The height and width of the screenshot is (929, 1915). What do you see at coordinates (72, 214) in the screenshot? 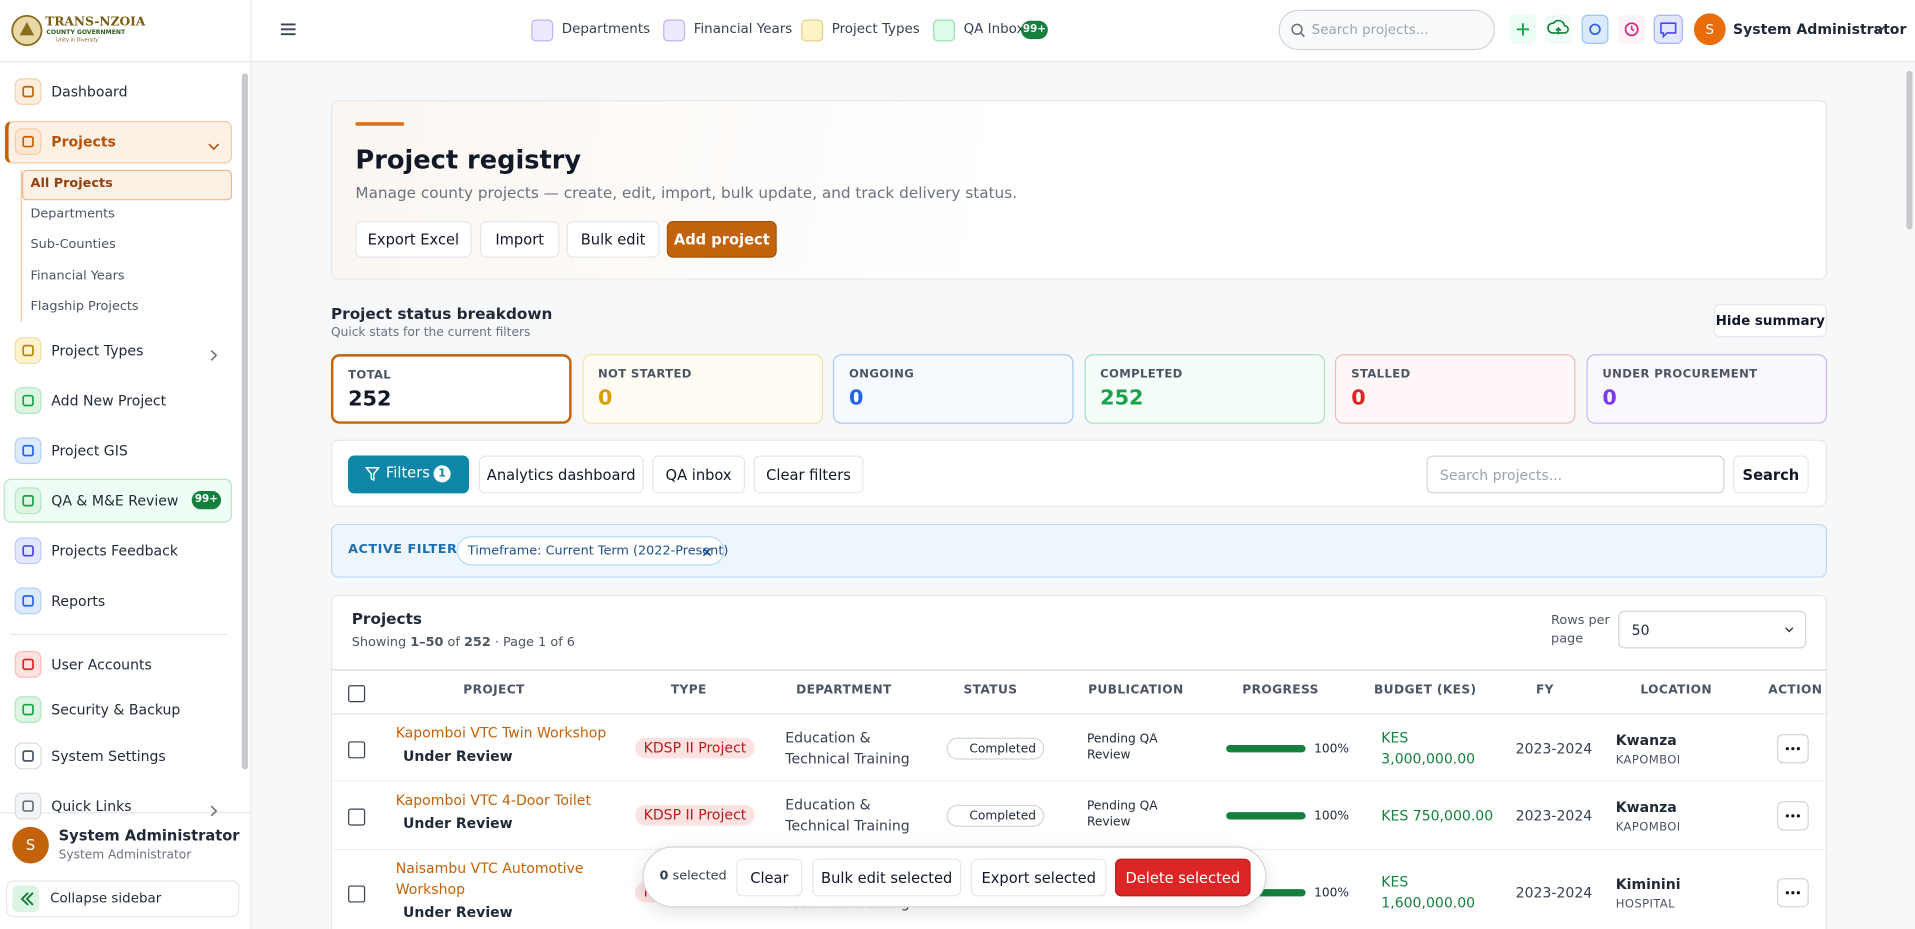
I see `submenu-item: Departments` at bounding box center [72, 214].